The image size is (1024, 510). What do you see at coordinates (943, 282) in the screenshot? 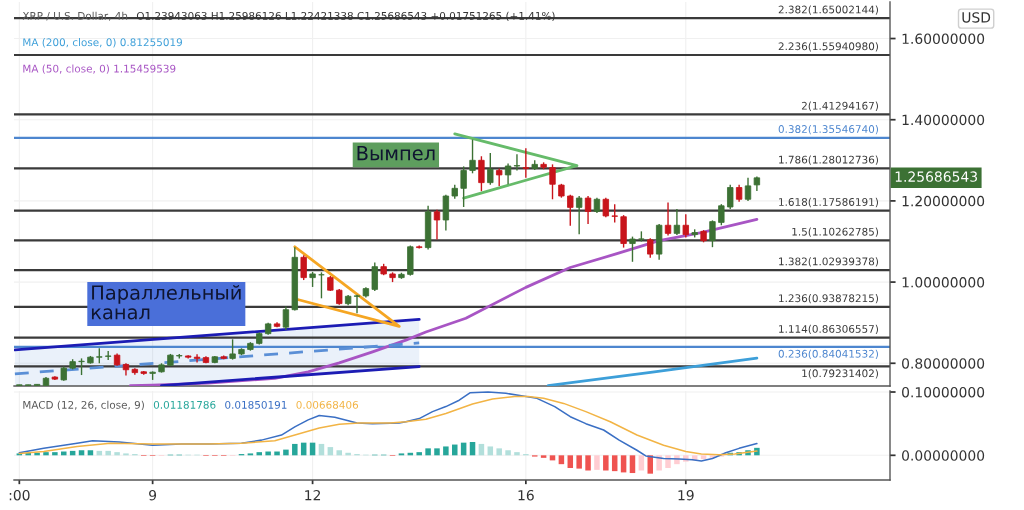
I see `y-tick-label: 1.00000000` at bounding box center [943, 282].